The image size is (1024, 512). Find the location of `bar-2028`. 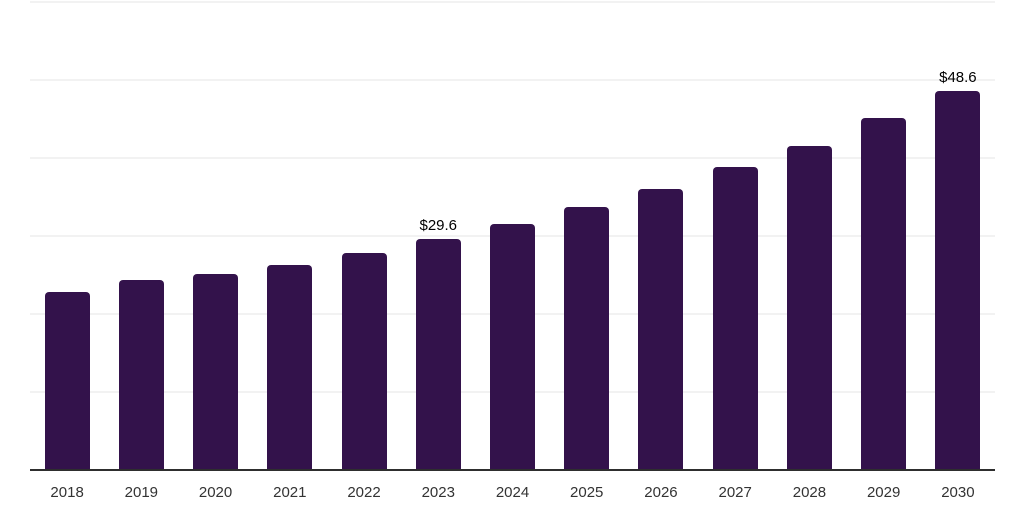

bar-2028 is located at coordinates (809, 307).